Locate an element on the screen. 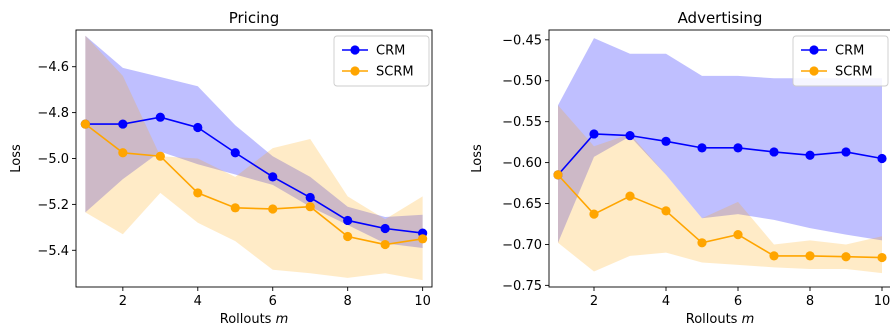 Image resolution: width=890 pixels, height=326 pixels. y-tick-label: −4.6 is located at coordinates (53, 67).